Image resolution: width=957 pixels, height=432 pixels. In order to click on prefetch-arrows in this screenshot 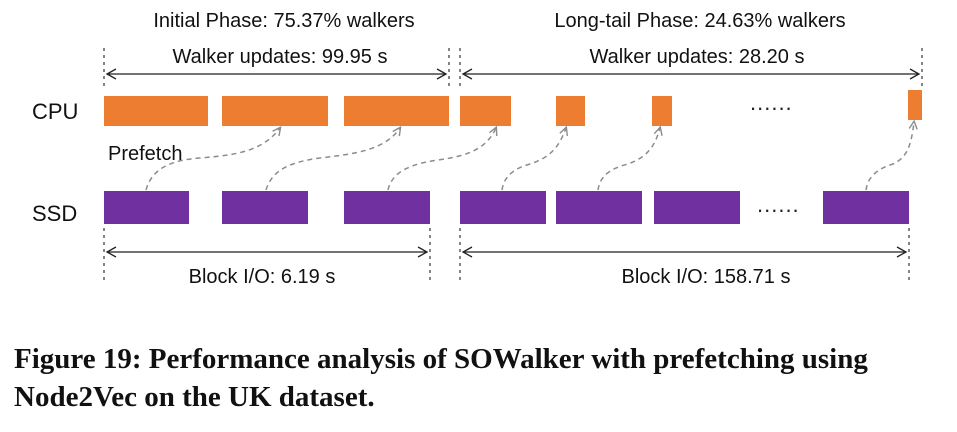, I will do `click(529, 156)`.